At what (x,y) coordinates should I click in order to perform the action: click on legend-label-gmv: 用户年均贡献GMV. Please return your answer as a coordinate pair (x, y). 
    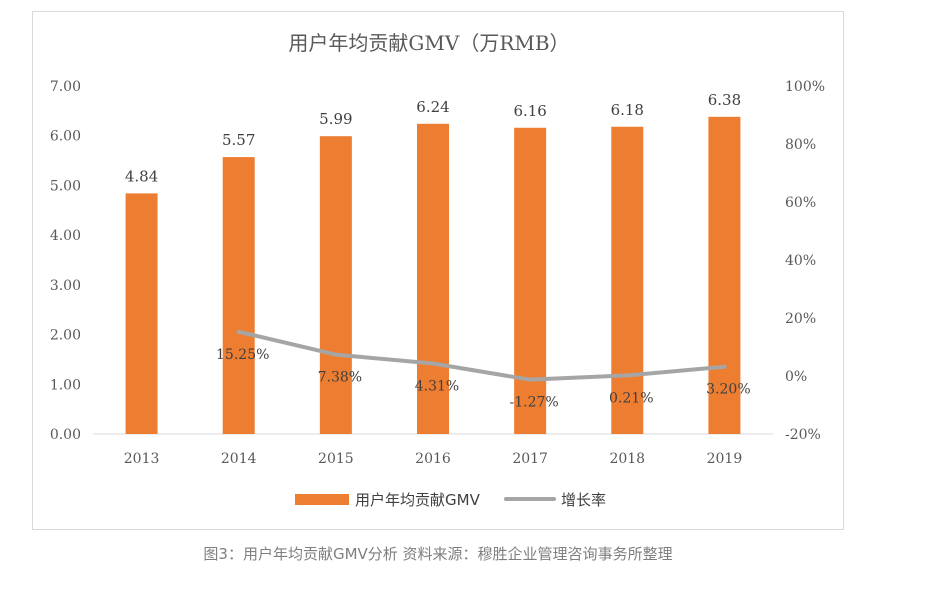
    Looking at the image, I should click on (418, 500).